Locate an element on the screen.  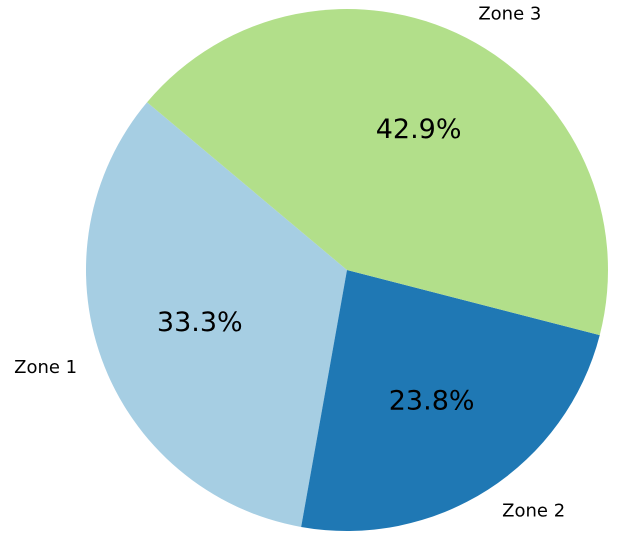
slice-label: Zone 2 is located at coordinates (533, 511).